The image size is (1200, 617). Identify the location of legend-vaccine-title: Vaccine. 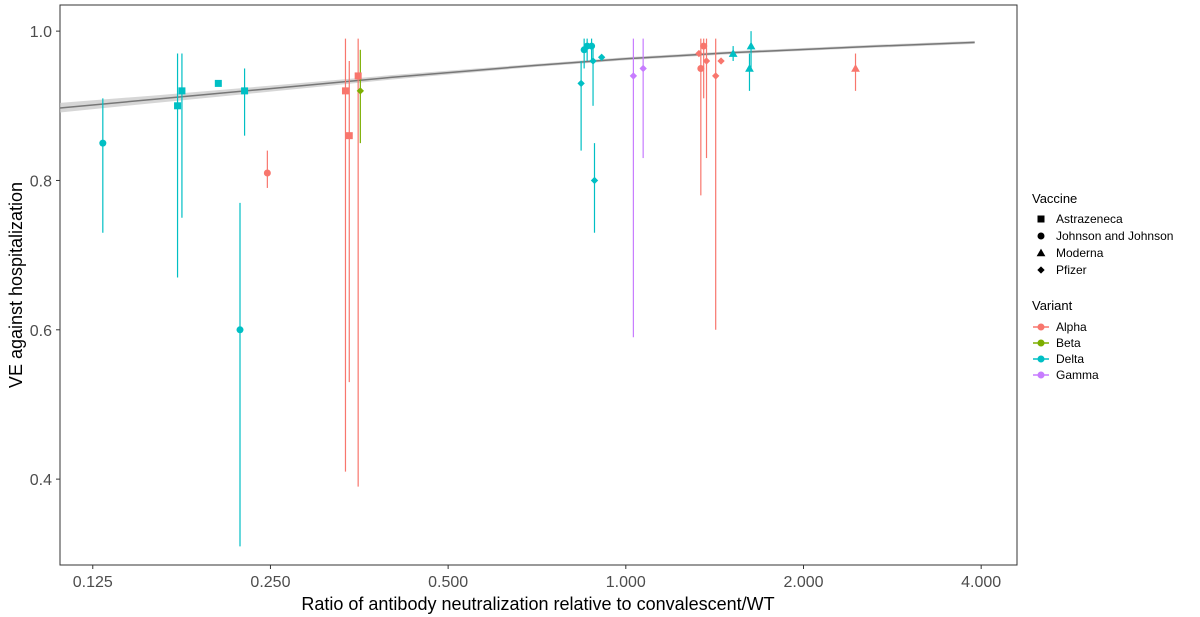
(1054, 198).